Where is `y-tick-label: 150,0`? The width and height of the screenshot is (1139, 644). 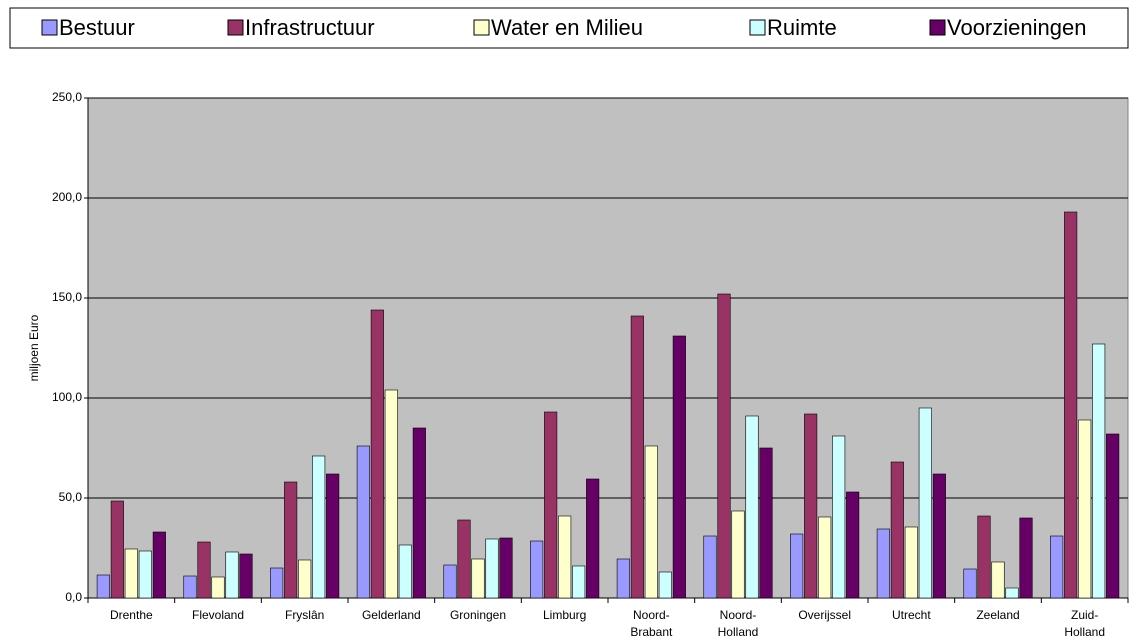
y-tick-label: 150,0 is located at coordinates (67, 297).